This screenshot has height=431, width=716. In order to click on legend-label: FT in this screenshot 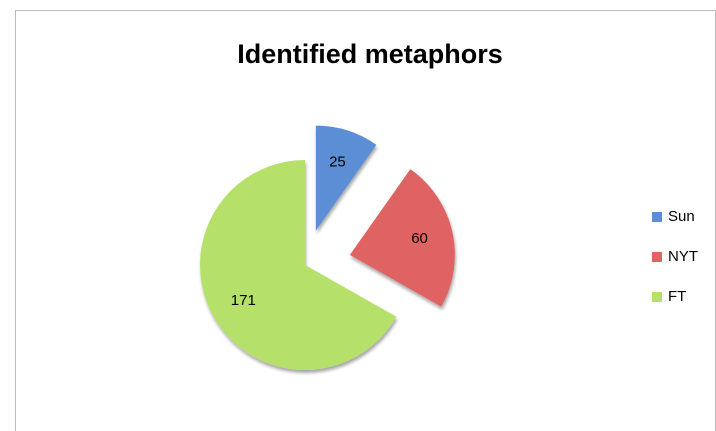, I will do `click(677, 296)`.